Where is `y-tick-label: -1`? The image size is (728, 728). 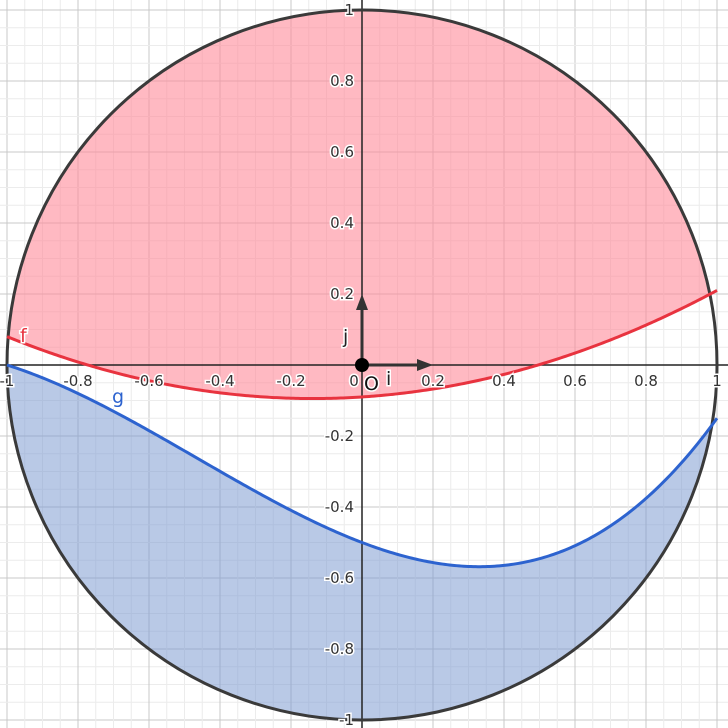
y-tick-label: -1 is located at coordinates (346, 719).